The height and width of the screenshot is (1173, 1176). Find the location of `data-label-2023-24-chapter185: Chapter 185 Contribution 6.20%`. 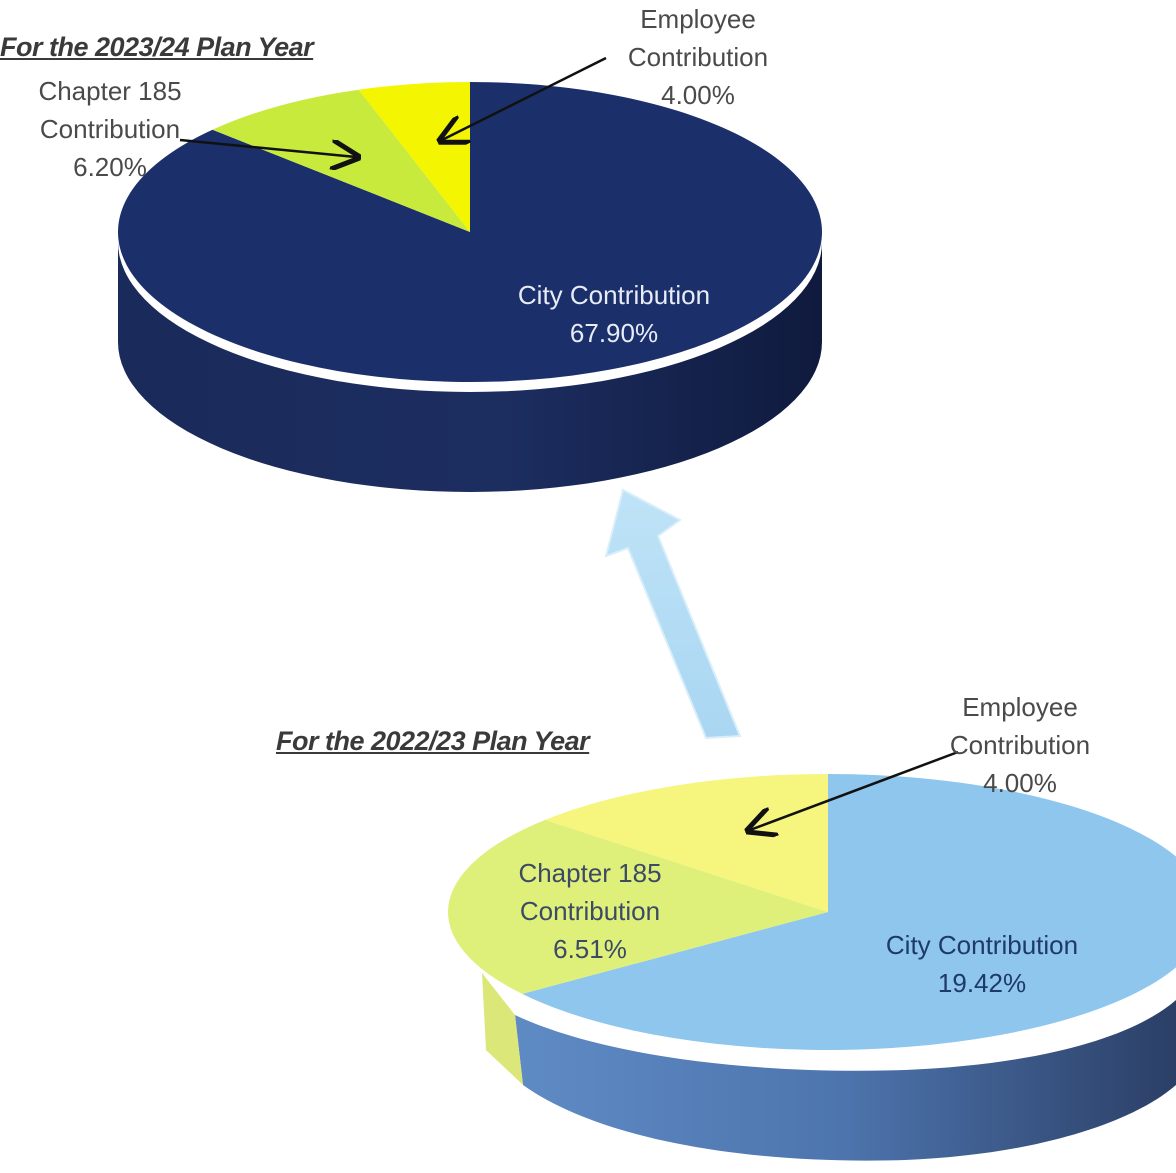

data-label-2023-24-chapter185: Chapter 185 Contribution 6.20% is located at coordinates (110, 129).